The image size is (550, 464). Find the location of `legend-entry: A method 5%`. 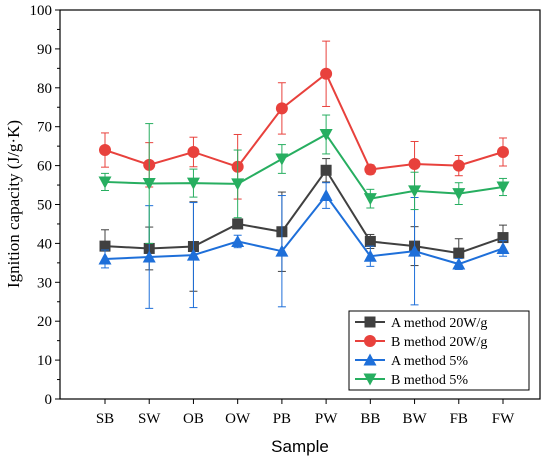

legend-entry: A method 5% is located at coordinates (411, 361).